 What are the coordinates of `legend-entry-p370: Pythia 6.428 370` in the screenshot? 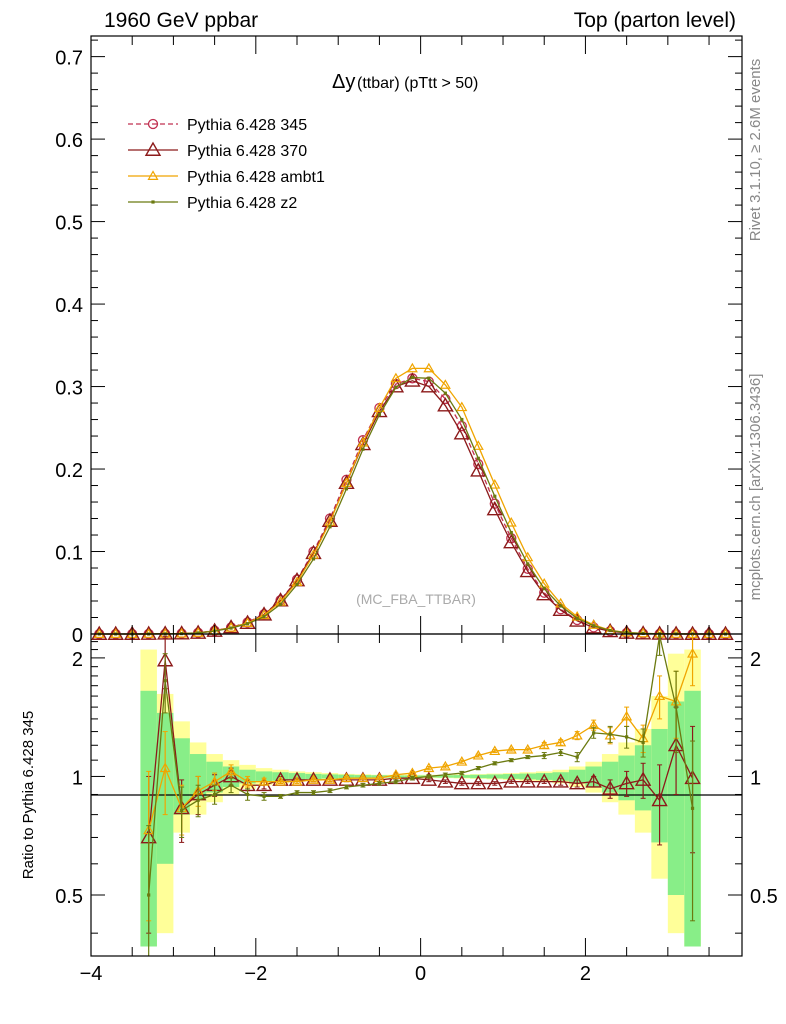 It's located at (217, 150).